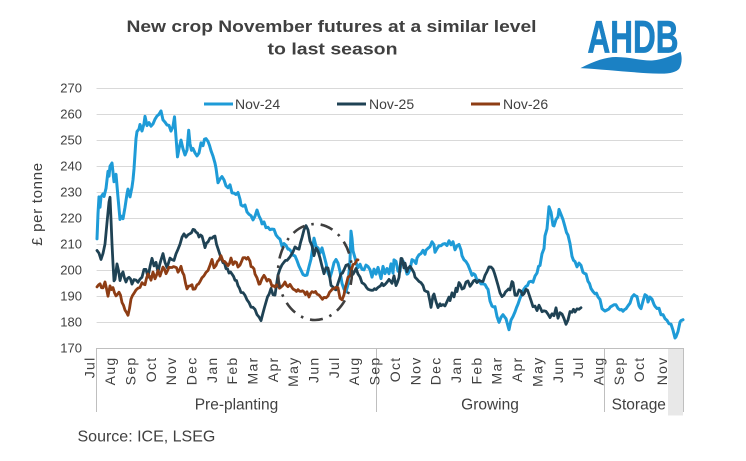  I want to click on svg-text: 240, so click(71, 166).